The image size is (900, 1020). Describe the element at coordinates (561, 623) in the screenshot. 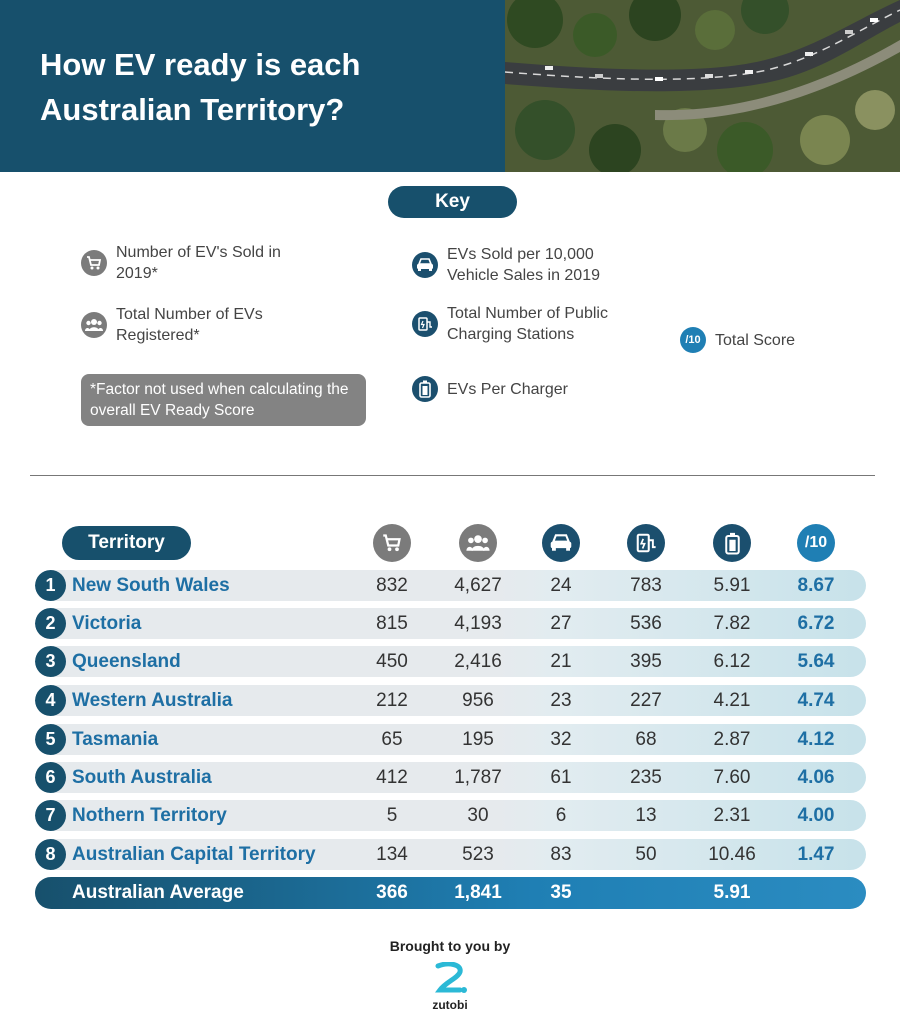

I see `cell-per10k: 27` at that location.